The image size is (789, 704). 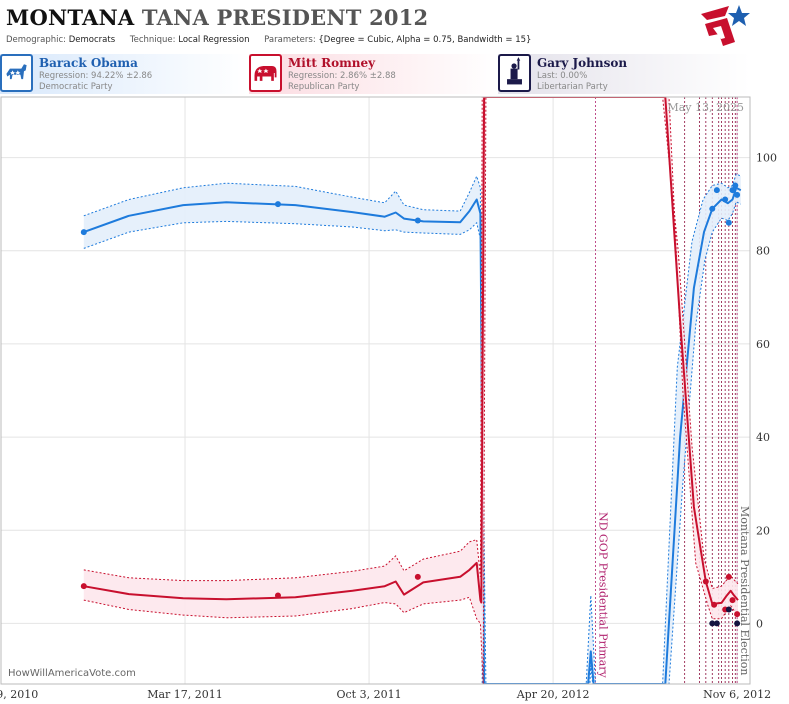 I want to click on liberty-torch-icon, so click(x=514, y=73).